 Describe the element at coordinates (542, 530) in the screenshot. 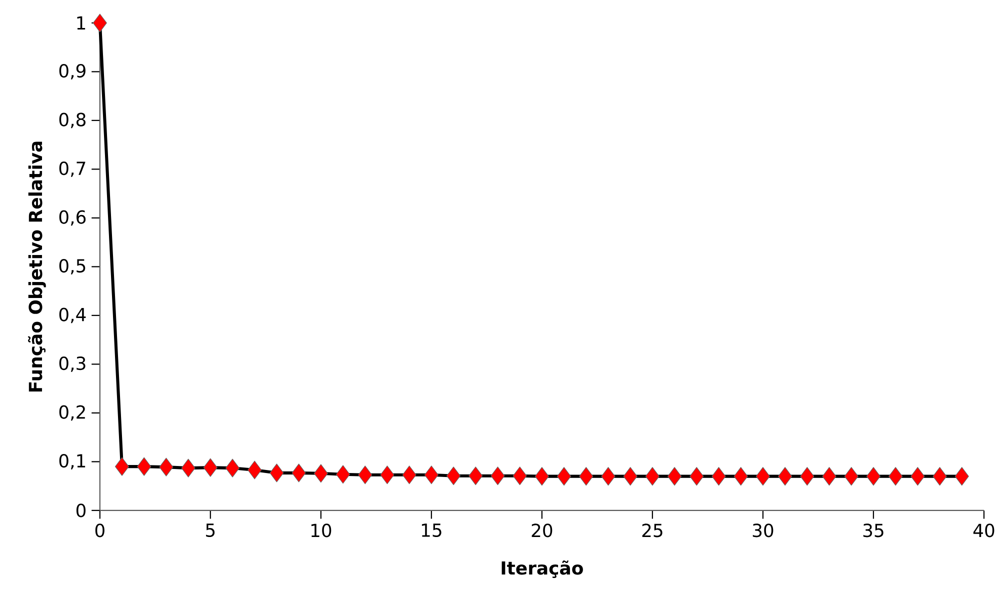

I see `x-tick-label: 20` at that location.